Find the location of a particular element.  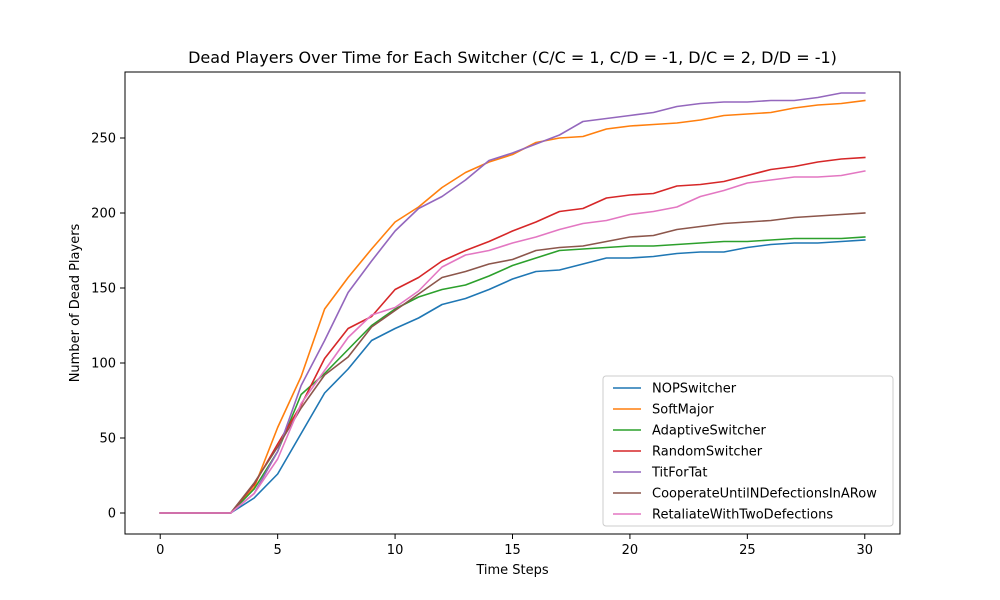

y-axis-label: Number of Dead Players is located at coordinates (75, 302).